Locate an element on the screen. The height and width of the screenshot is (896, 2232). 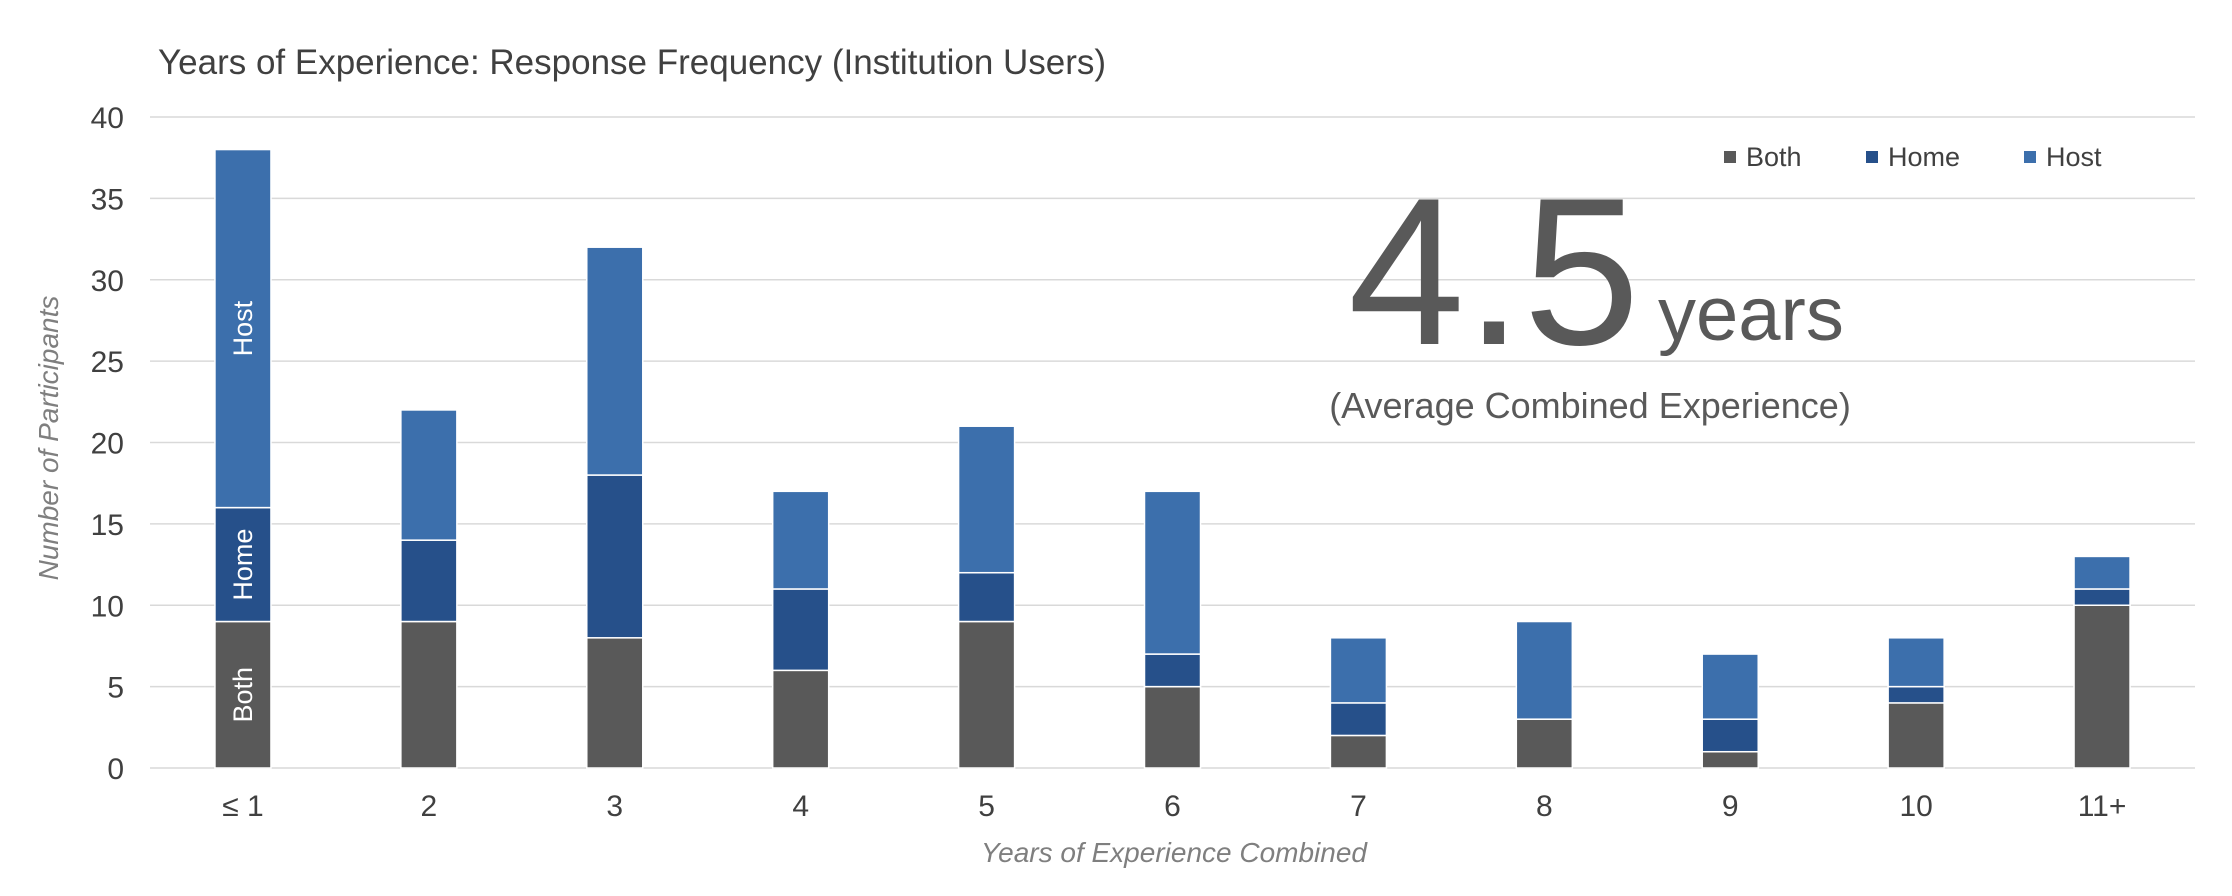
segment-labels: Both Home Host is located at coordinates (243, 511).